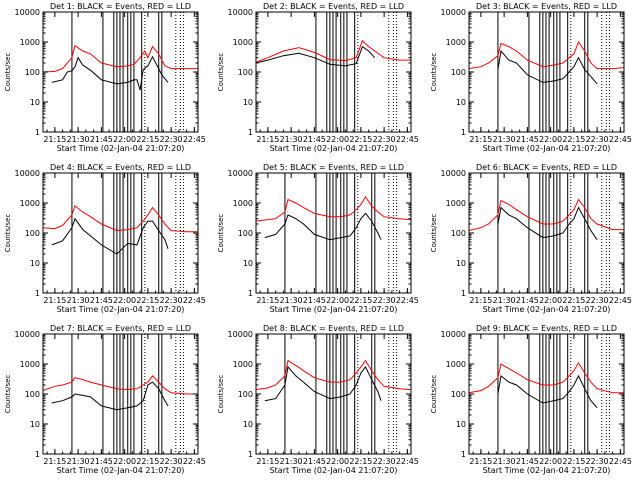  I want to click on panel-title: Det 9: BLACK = Events, RED = LLD, so click(546, 328).